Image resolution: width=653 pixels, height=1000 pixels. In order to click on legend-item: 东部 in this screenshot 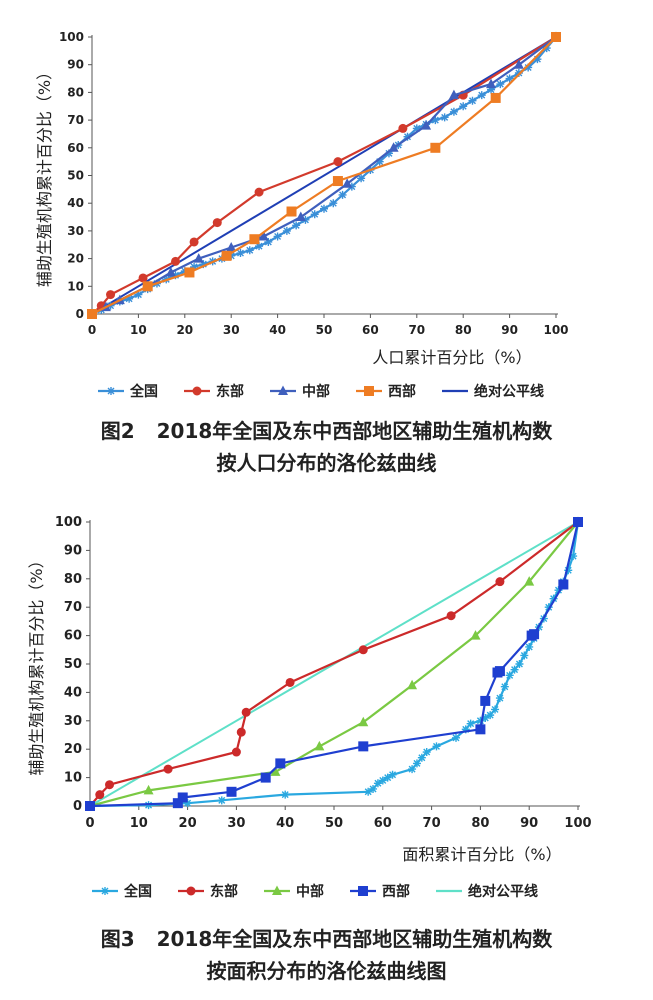, I will do `click(214, 391)`.